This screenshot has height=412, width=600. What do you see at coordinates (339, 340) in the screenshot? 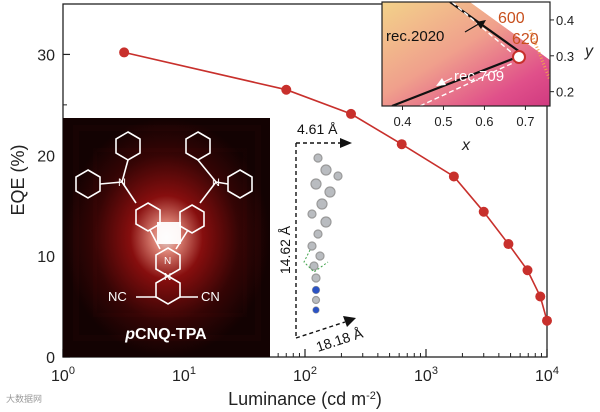
I see `dimension-label-length: 18.18 Å` at bounding box center [339, 340].